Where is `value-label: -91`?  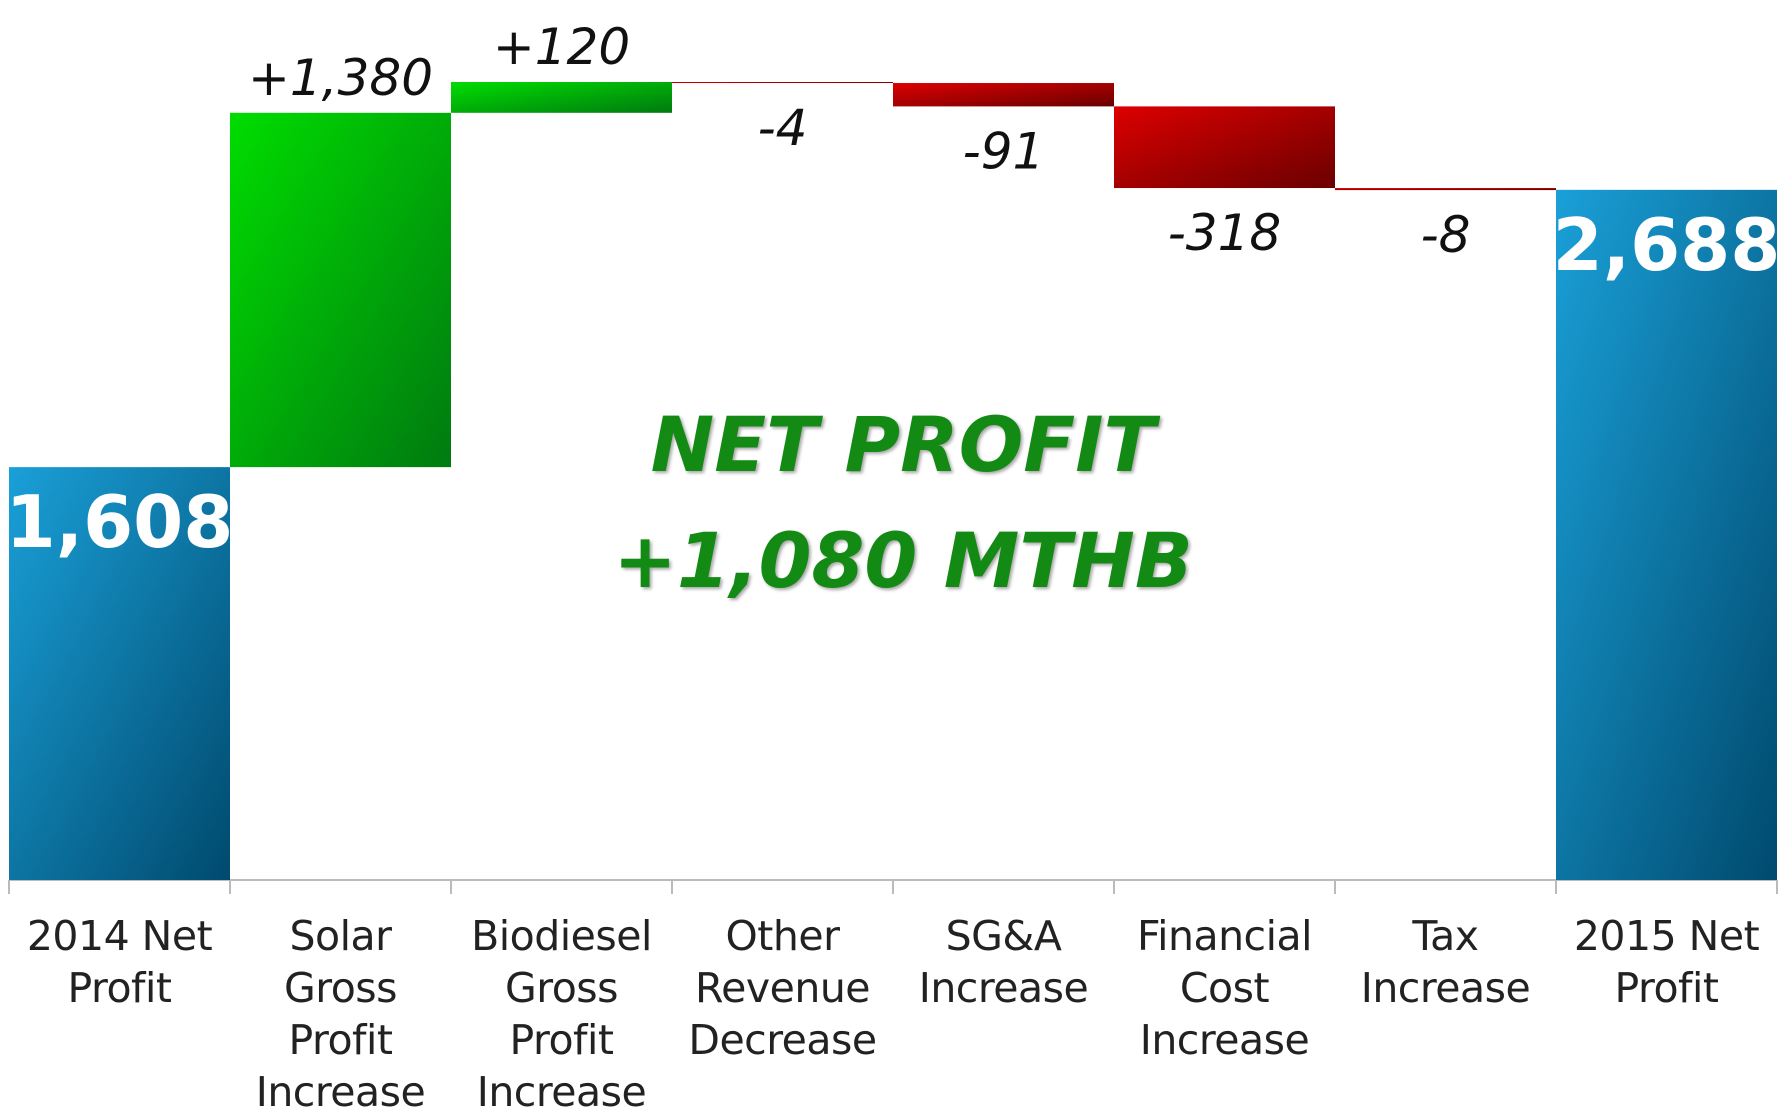 value-label: -91 is located at coordinates (1004, 151).